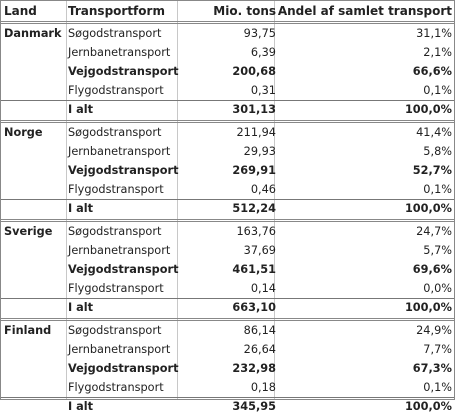 Image resolution: width=455 pixels, height=416 pixels. What do you see at coordinates (227, 33) in the screenshot?
I see `table-row: Danmark Søgodstransport 93,75 31,1%` at bounding box center [227, 33].